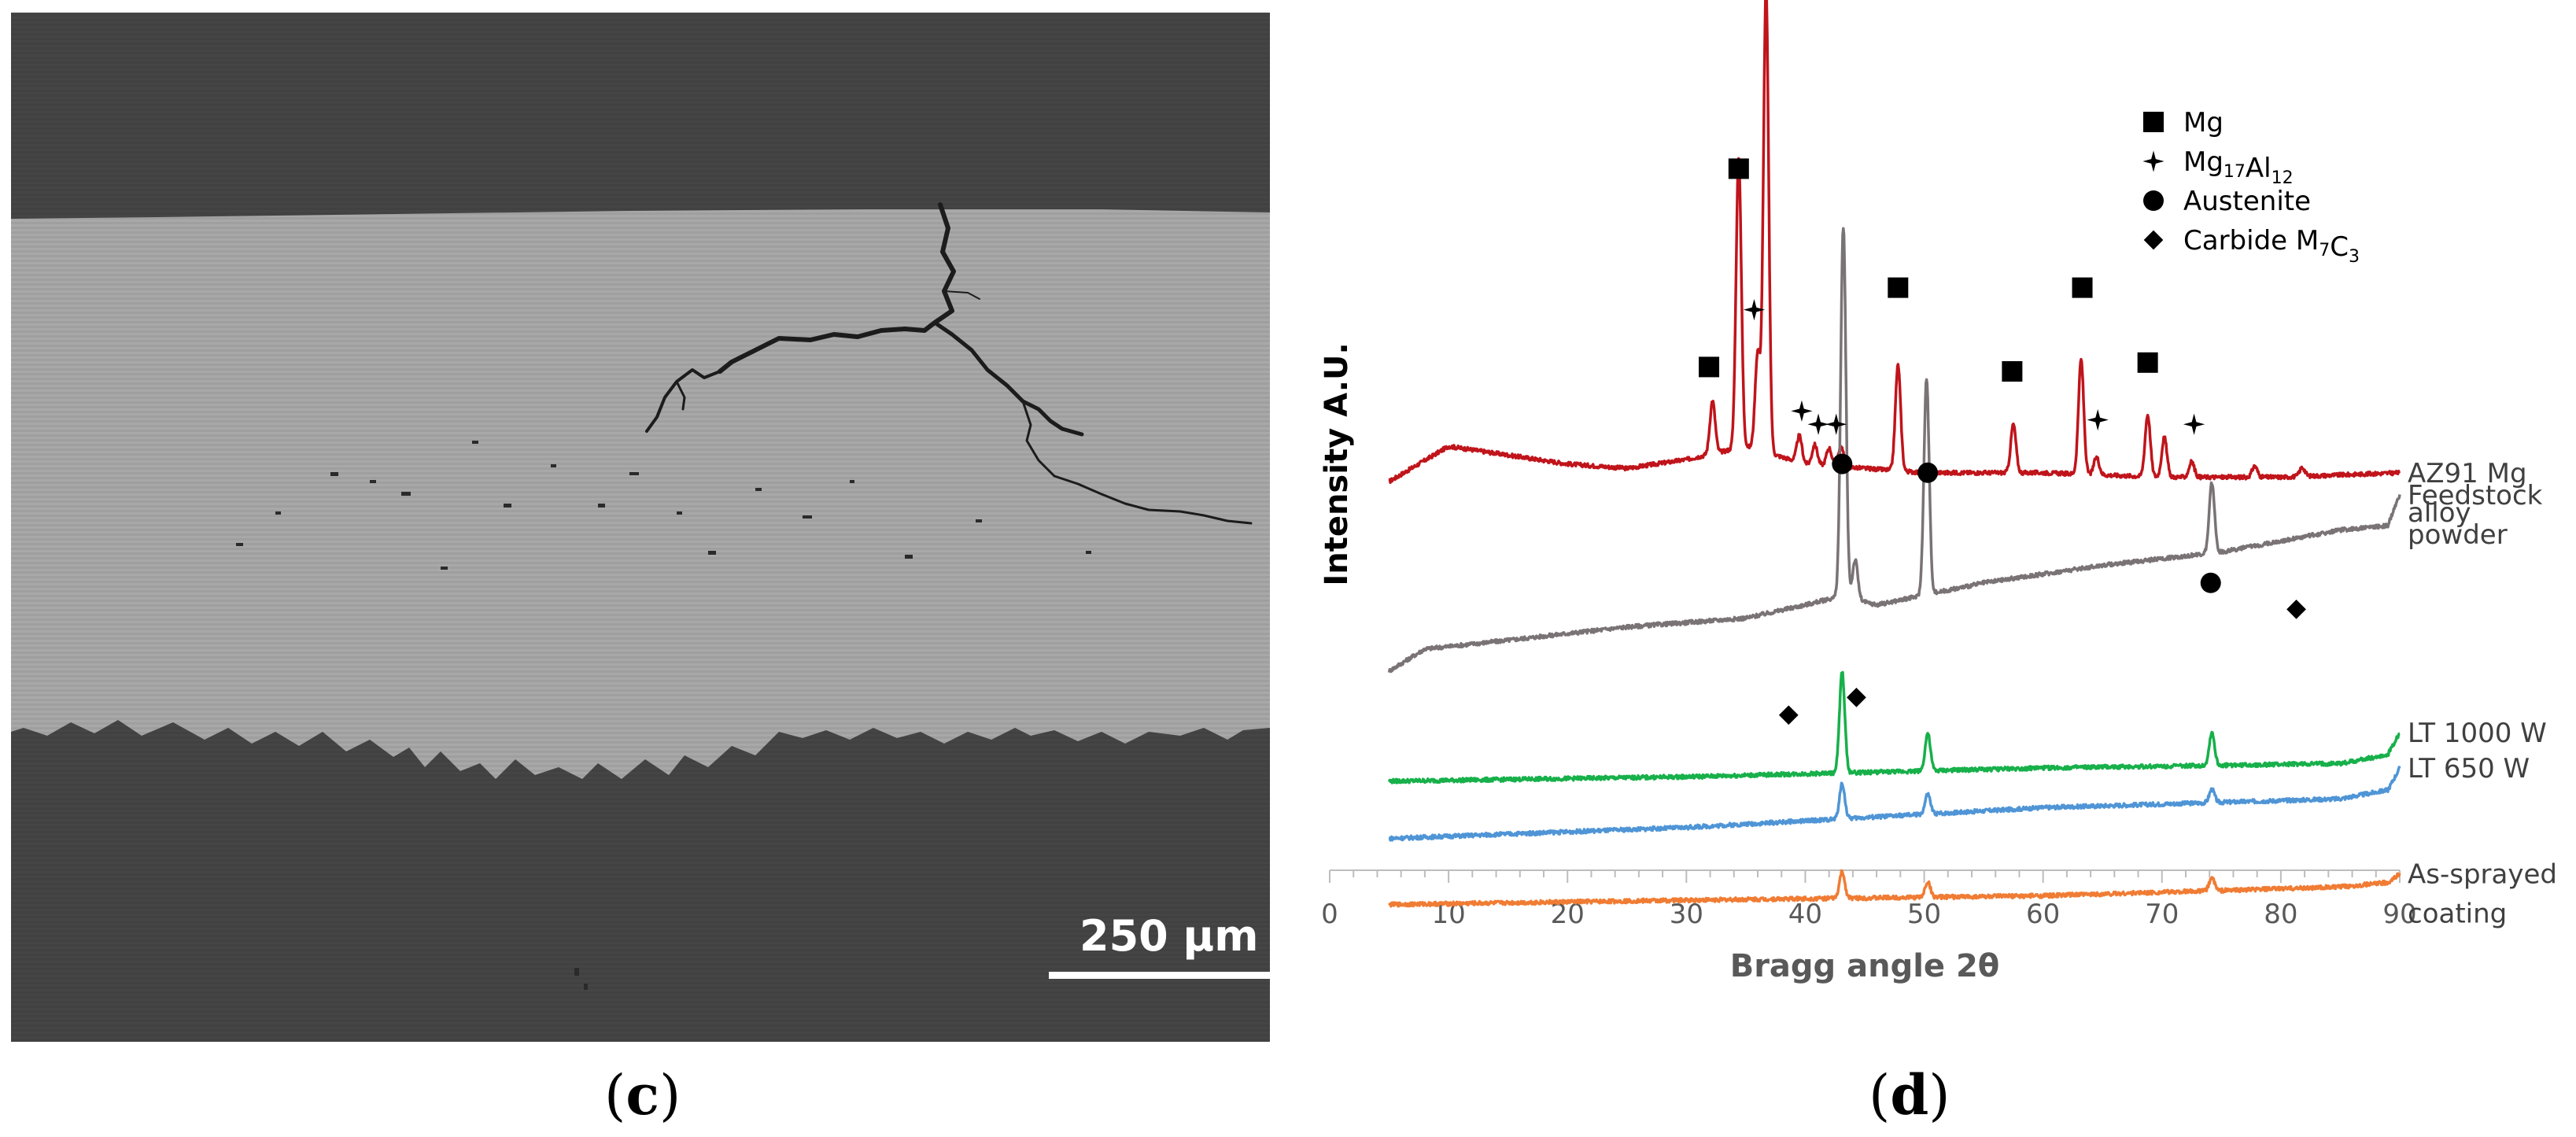 The image size is (2576, 1137). I want to click on x-tick-label: 0, so click(1329, 914).